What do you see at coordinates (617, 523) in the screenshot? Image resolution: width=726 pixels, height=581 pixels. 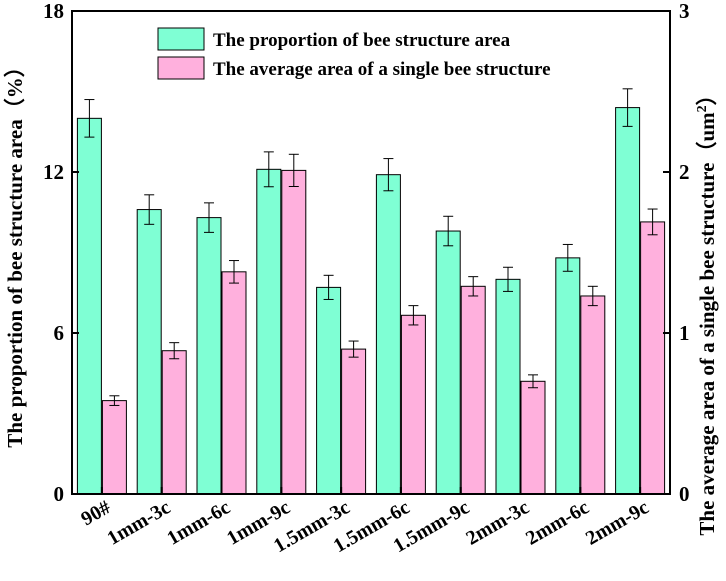 I see `x-tick-label-9: 2mm-9c` at bounding box center [617, 523].